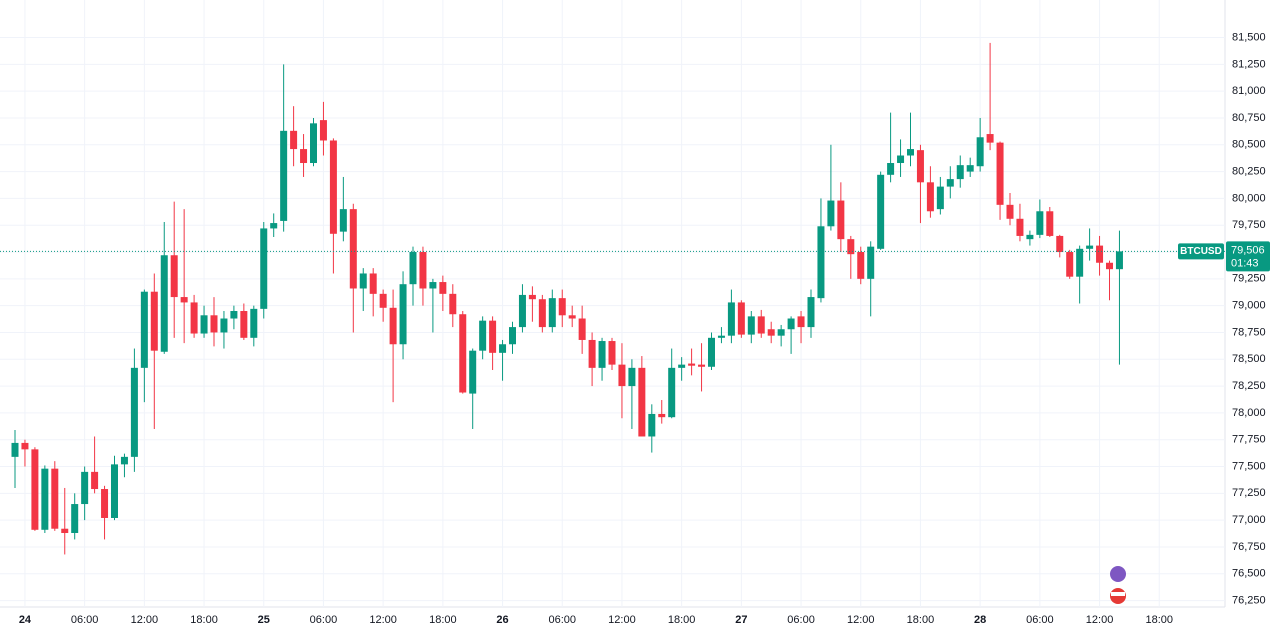  Describe the element at coordinates (1249, 466) in the screenshot. I see `y-tick-label: 77,500` at that location.